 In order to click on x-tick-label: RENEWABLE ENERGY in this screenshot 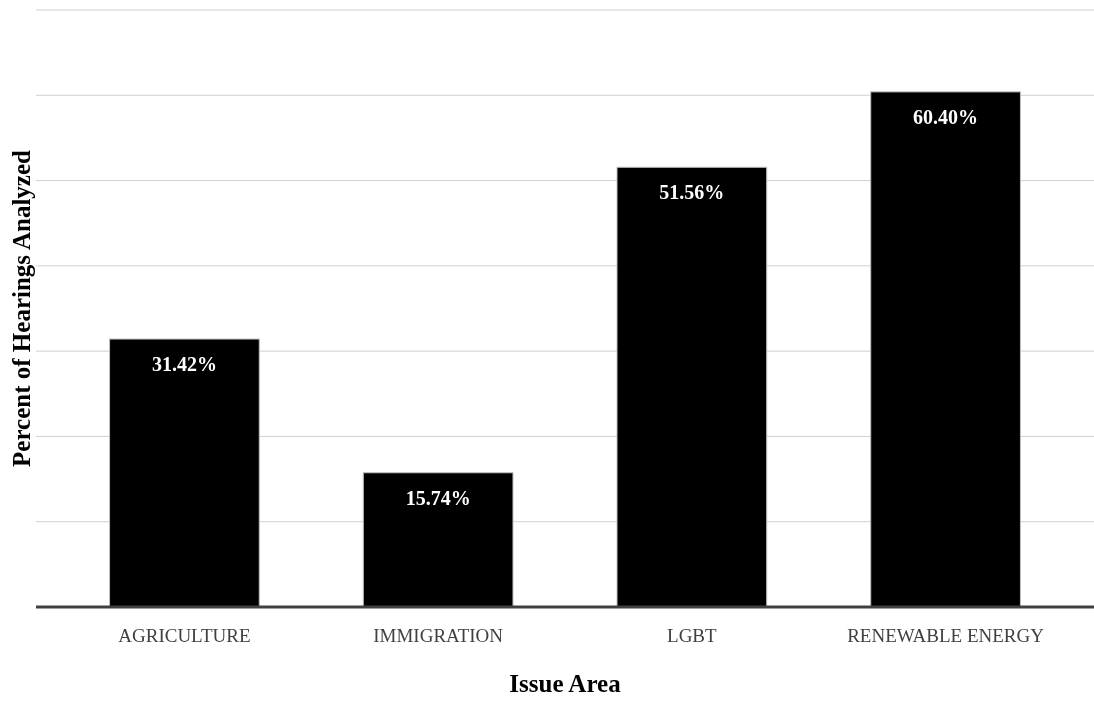, I will do `click(946, 635)`.